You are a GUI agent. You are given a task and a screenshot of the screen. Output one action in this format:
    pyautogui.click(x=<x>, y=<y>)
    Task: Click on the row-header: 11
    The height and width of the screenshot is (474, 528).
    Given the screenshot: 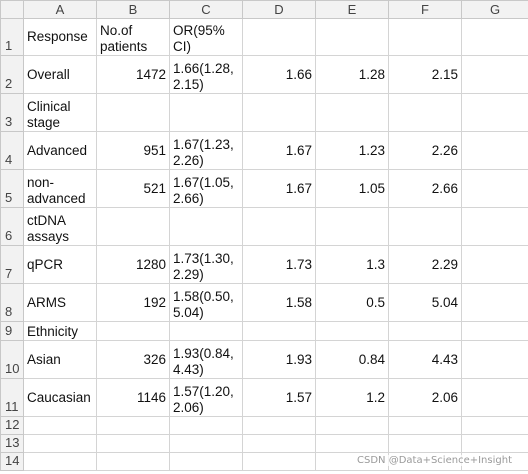 What is the action you would take?
    pyautogui.click(x=12, y=397)
    